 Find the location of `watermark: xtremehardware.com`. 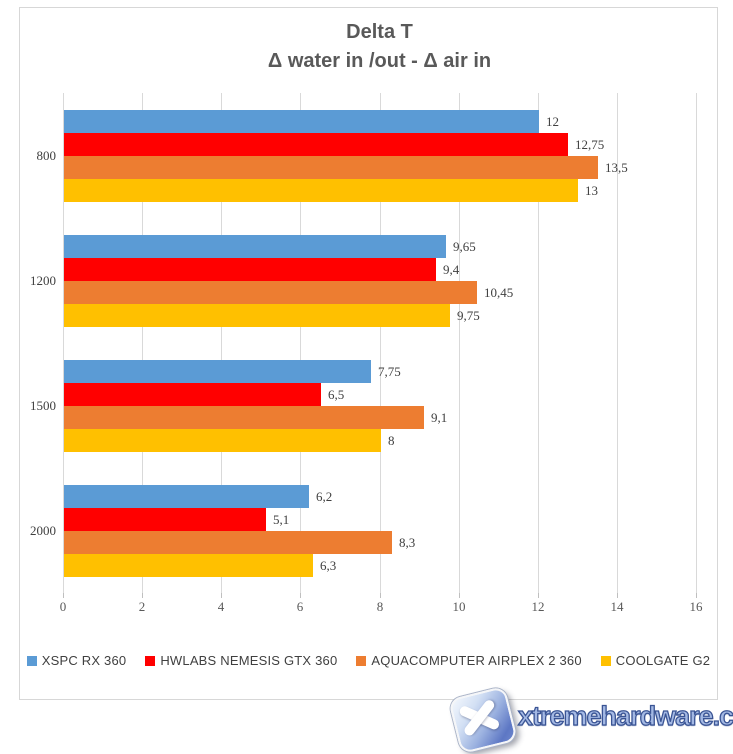

watermark: xtremehardware.com is located at coordinates (586, 719).